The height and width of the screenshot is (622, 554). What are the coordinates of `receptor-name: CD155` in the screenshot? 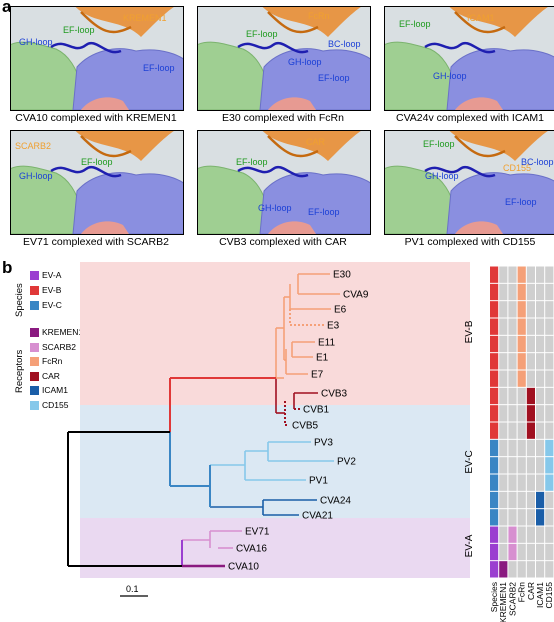 It's located at (55, 404).